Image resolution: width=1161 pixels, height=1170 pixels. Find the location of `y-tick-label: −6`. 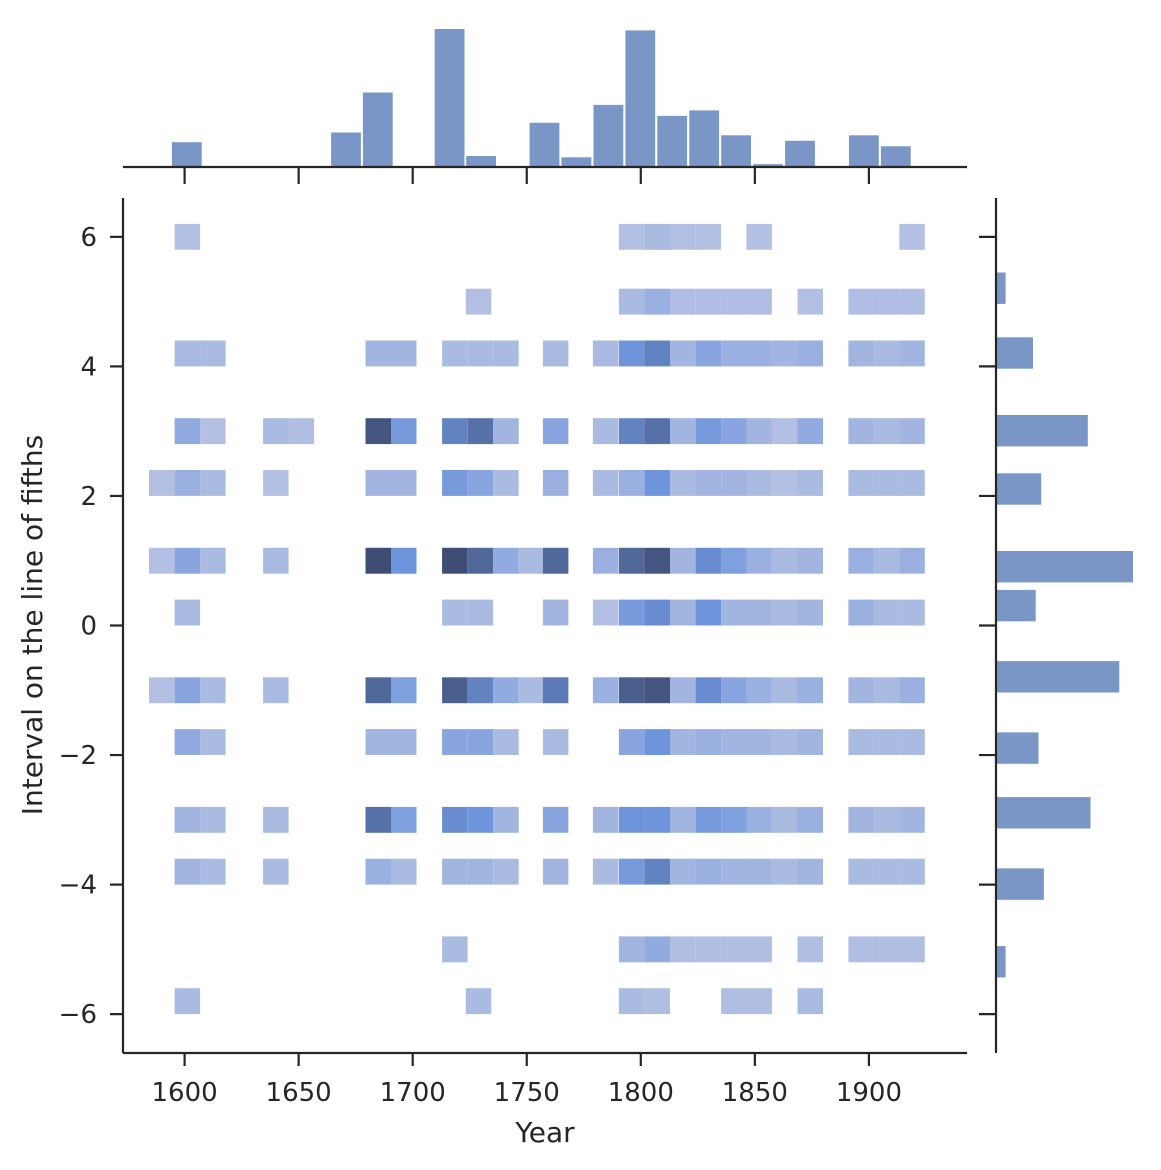

y-tick-label: −6 is located at coordinates (78, 1015).